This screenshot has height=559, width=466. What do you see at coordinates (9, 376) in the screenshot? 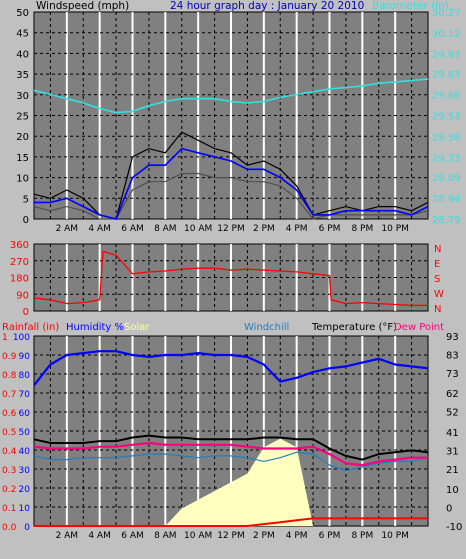
I see `rainfall-y-tick: 0.8` at bounding box center [9, 376].